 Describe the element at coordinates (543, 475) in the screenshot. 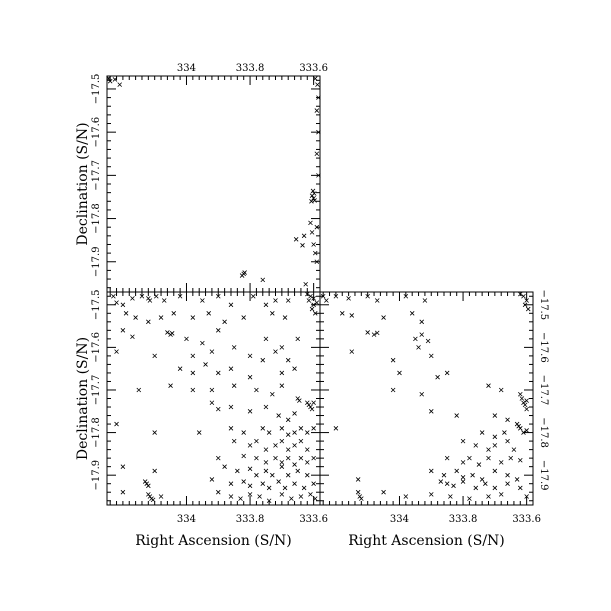

I see `y-tick-label: −17.9` at that location.